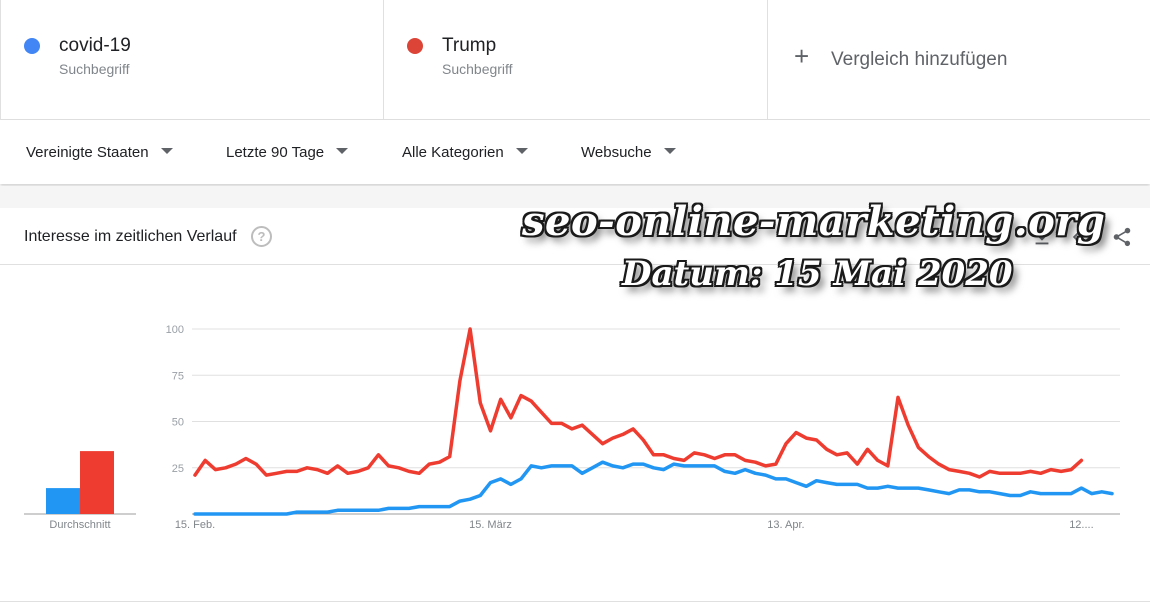  I want to click on term-card-trump: Trump Suchbegriff, so click(576, 59).